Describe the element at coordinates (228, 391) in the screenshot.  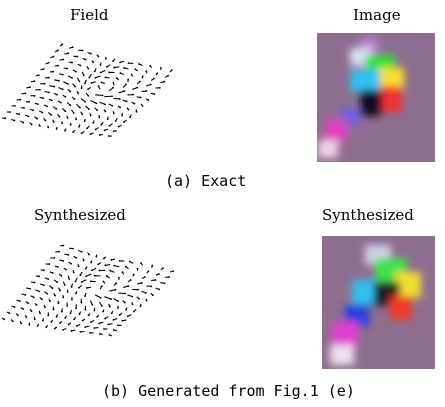
I see `caption-generated: (b) Generated from Fig.1 (e)` at that location.